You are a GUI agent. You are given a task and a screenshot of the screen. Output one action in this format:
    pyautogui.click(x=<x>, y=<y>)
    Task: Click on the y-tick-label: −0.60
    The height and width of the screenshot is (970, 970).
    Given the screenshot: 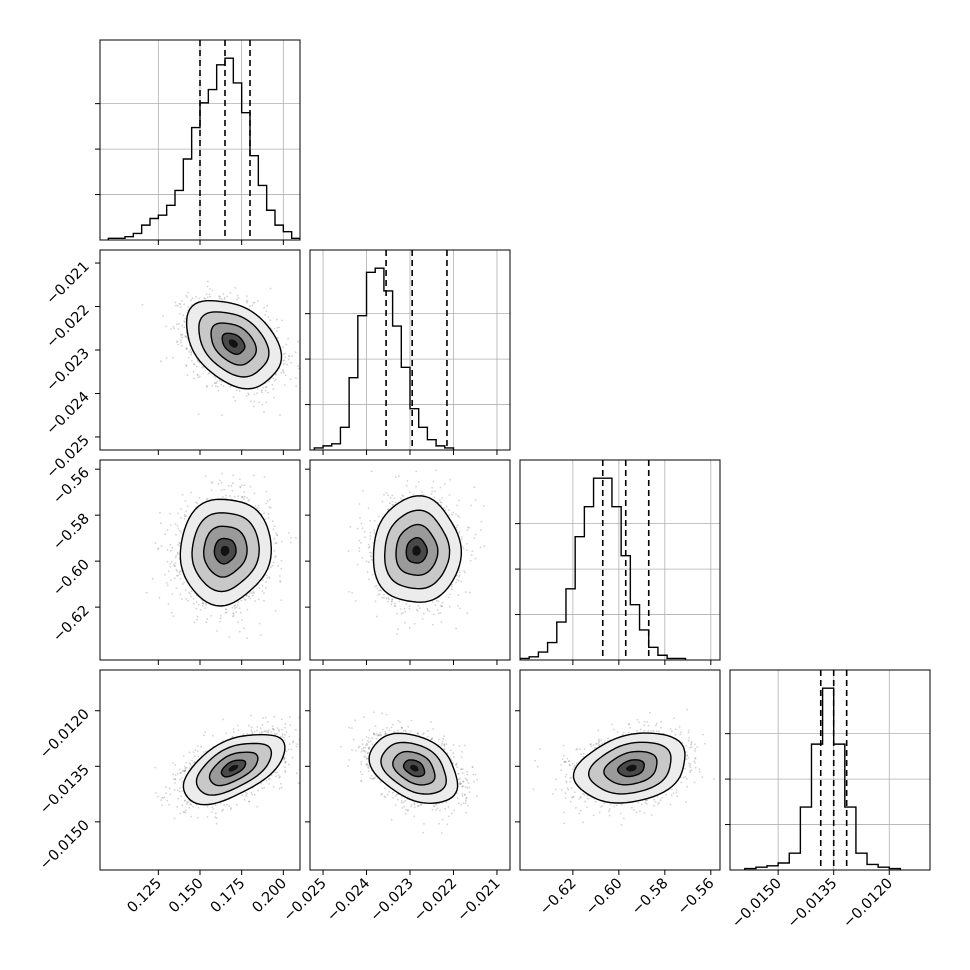 What is the action you would take?
    pyautogui.click(x=71, y=578)
    